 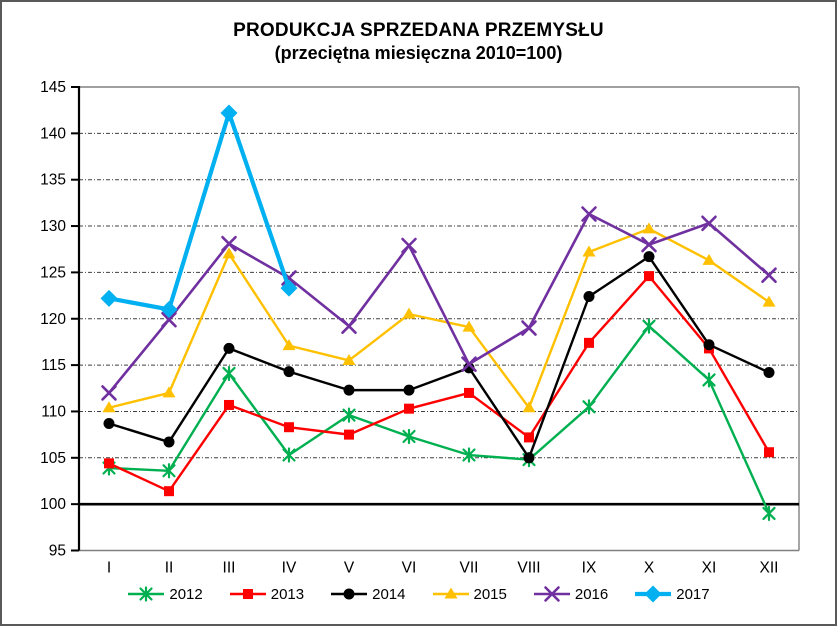 What do you see at coordinates (109, 424) in the screenshot?
I see `series-2014-I-marker` at bounding box center [109, 424].